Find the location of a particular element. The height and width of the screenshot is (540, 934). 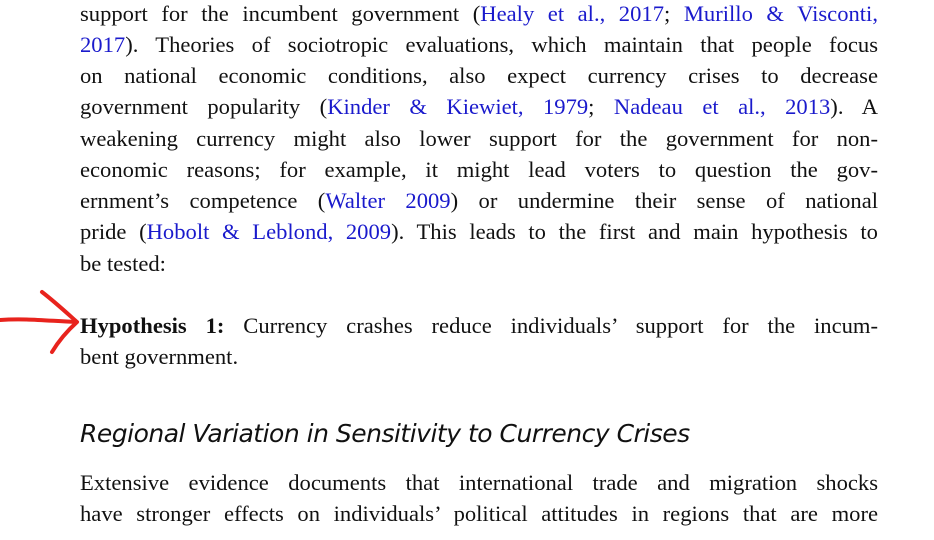

citation-link: Nadeau et al., 2013 is located at coordinates (722, 106).